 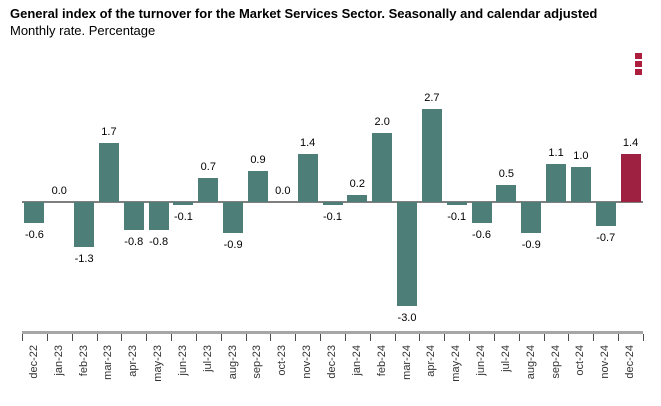 I want to click on x-axis-label: feb-23, so click(x=83, y=361).